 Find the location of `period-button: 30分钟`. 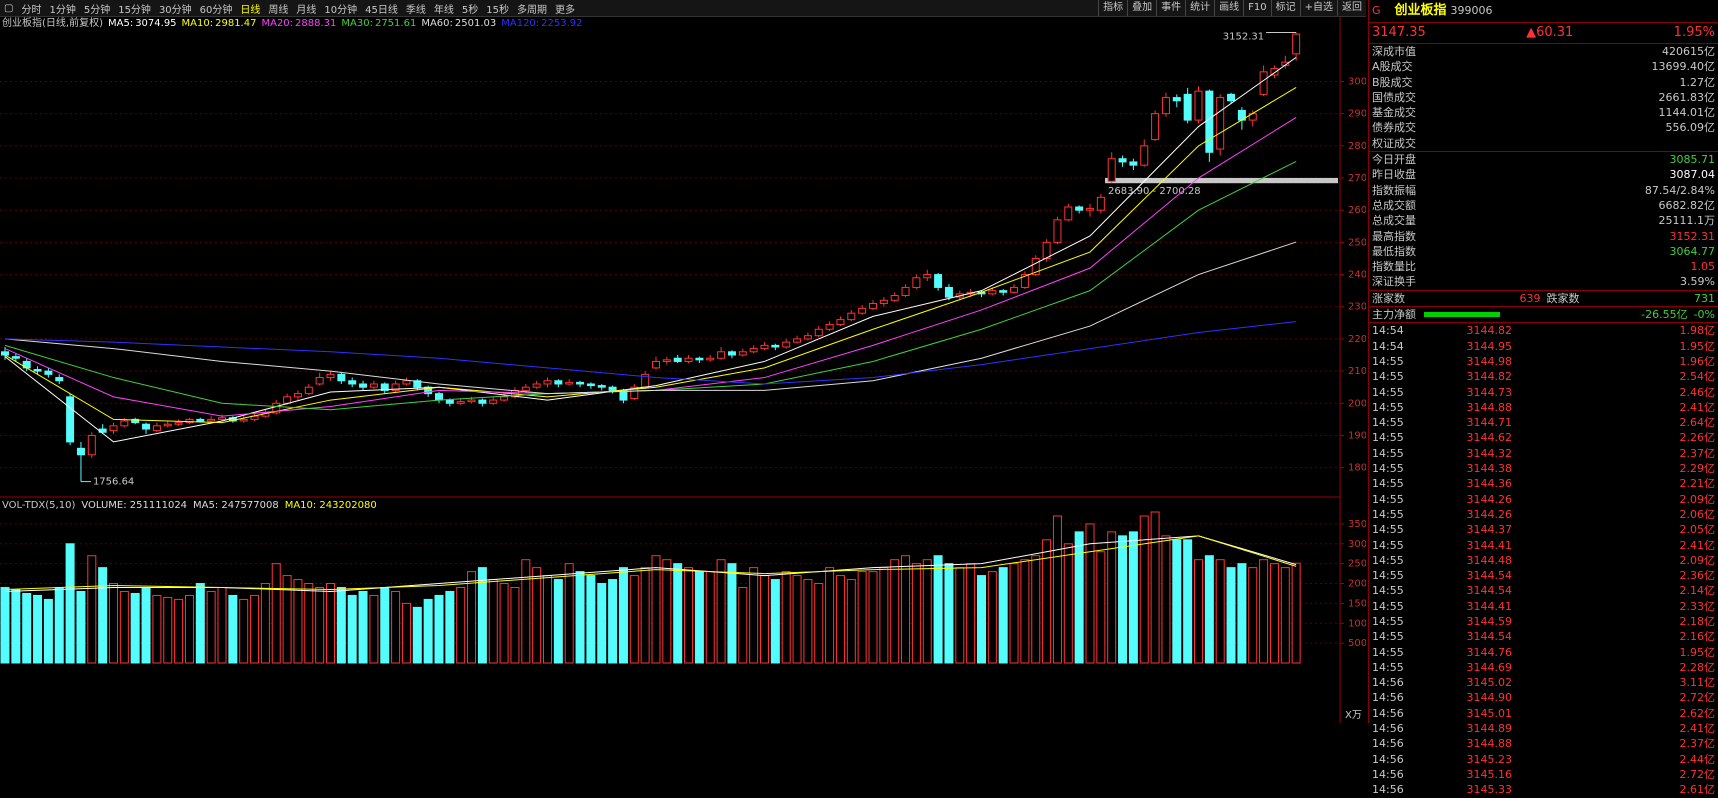

period-button: 30分钟 is located at coordinates (175, 10).